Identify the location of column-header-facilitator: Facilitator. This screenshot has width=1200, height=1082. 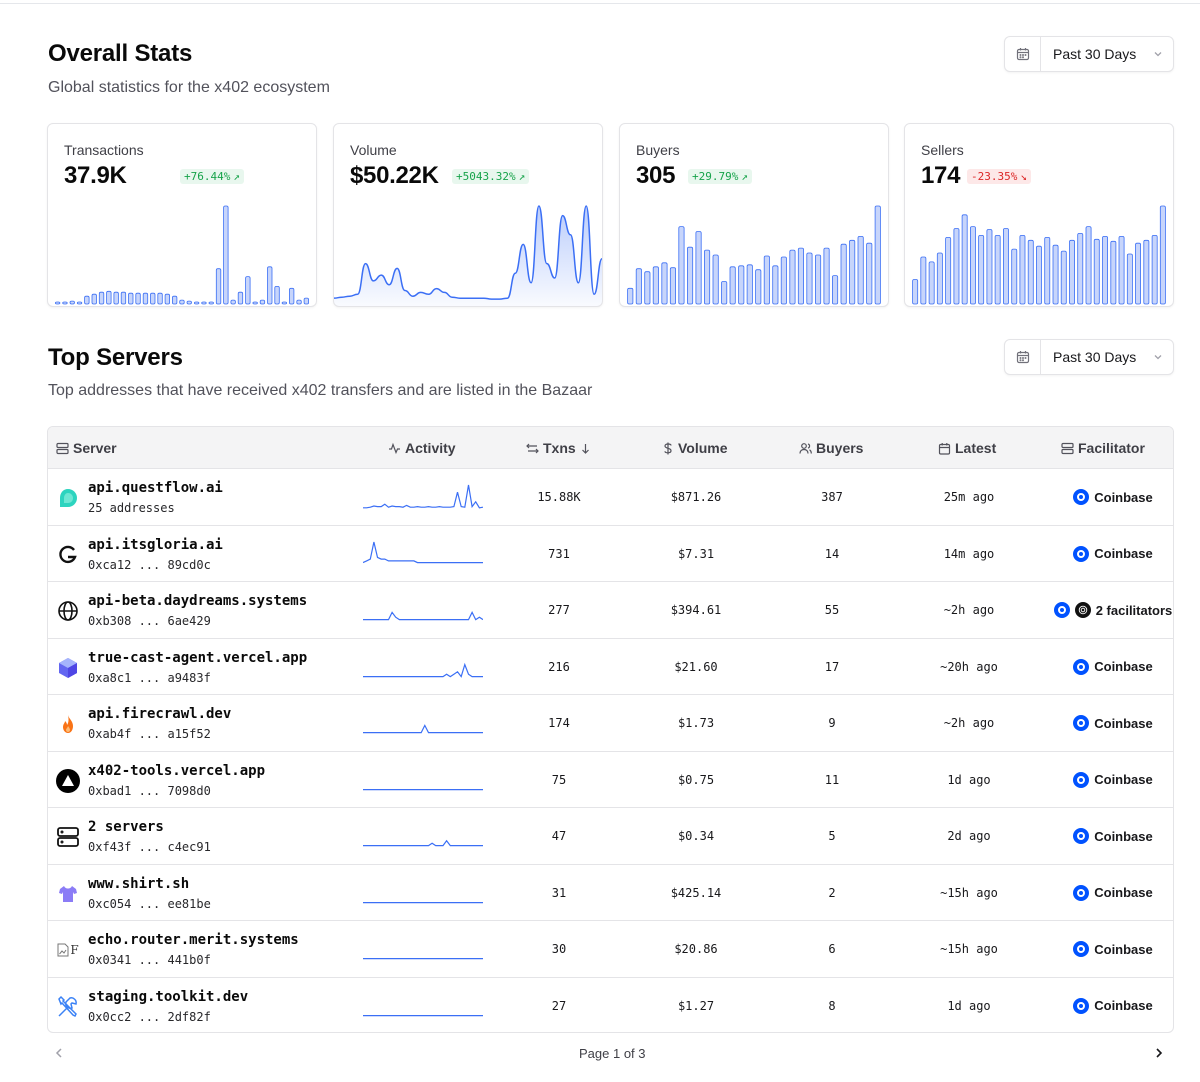
(1103, 448).